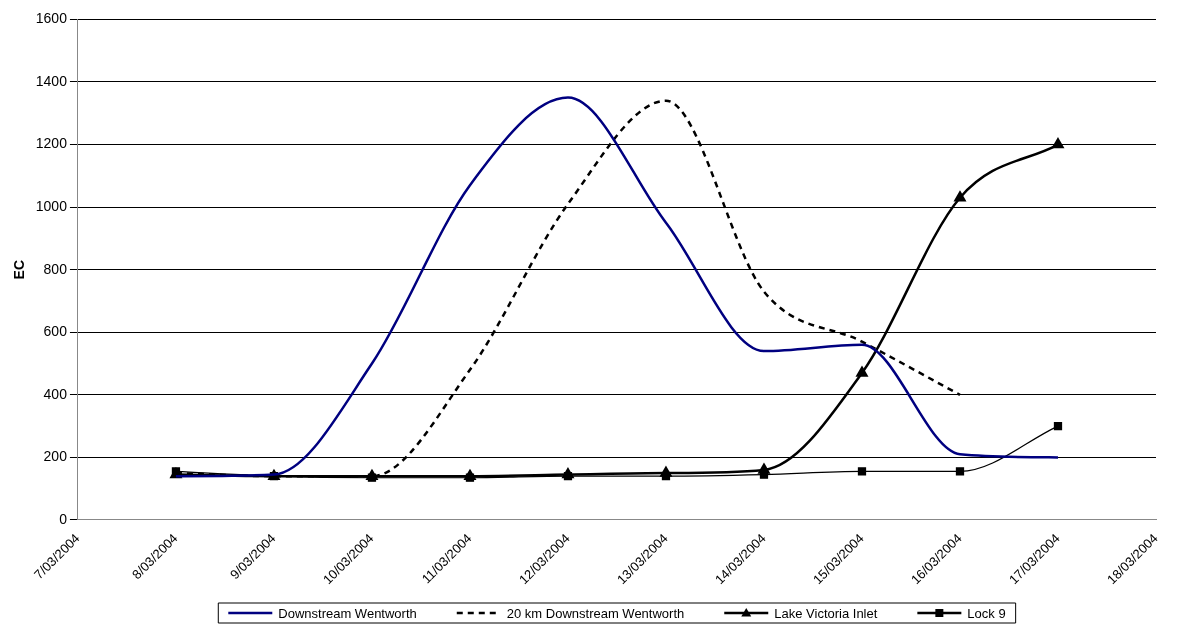 This screenshot has width=1184, height=635. Describe the element at coordinates (55, 331) in the screenshot. I see `y-tick-label: 600` at that location.